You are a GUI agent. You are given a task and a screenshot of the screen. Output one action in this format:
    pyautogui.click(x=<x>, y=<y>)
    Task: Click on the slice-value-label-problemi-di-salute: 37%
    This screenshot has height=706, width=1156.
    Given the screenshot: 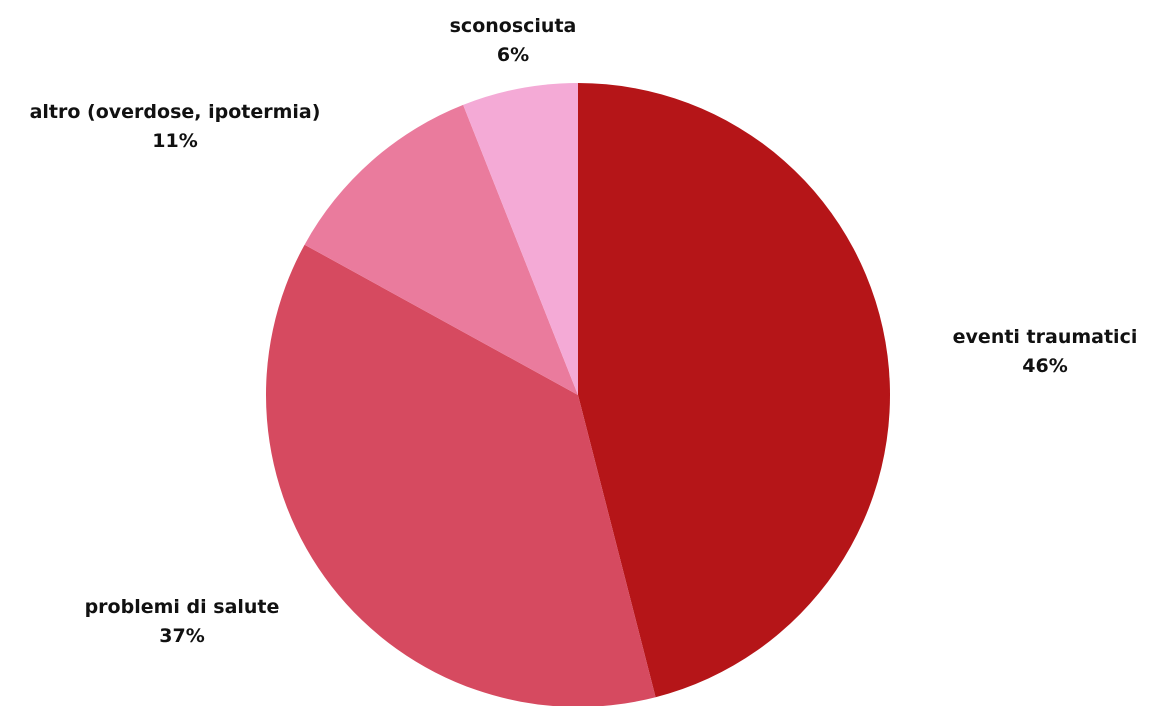 What is the action you would take?
    pyautogui.click(x=181, y=636)
    